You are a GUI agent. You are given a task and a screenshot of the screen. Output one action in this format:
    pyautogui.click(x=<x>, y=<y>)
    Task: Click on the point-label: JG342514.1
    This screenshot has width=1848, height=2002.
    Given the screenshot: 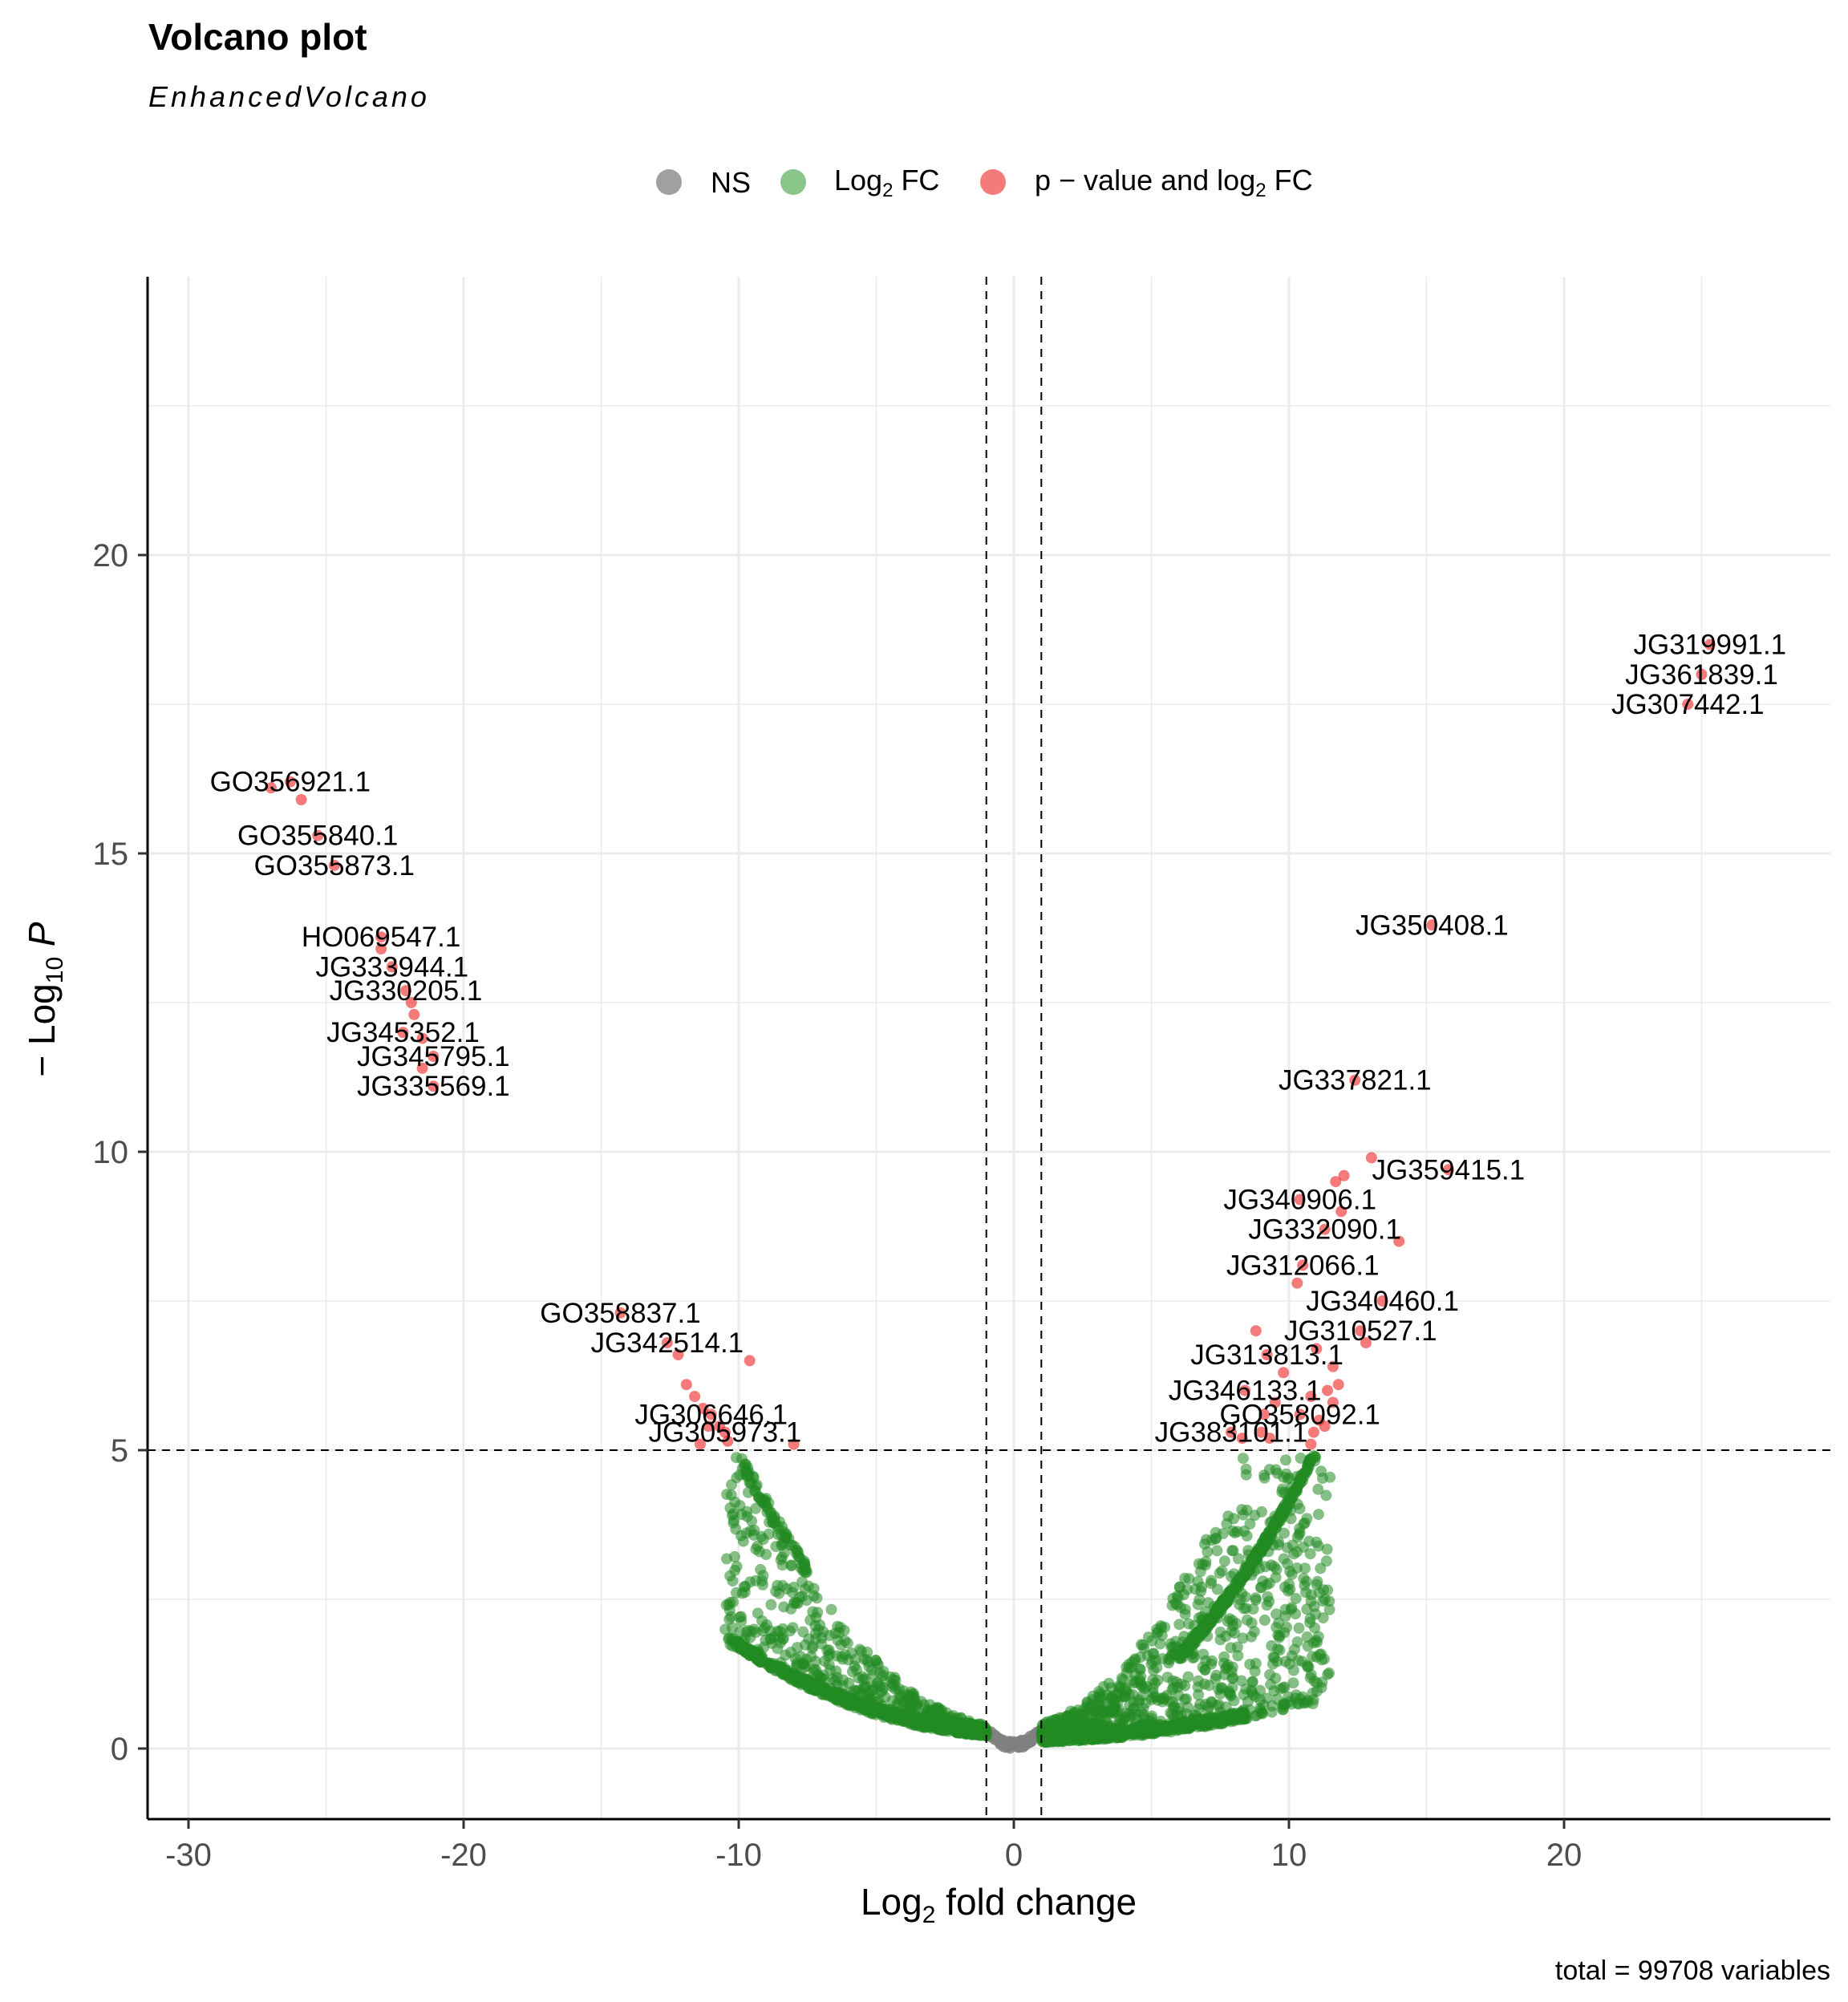 What is the action you would take?
    pyautogui.click(x=667, y=1343)
    